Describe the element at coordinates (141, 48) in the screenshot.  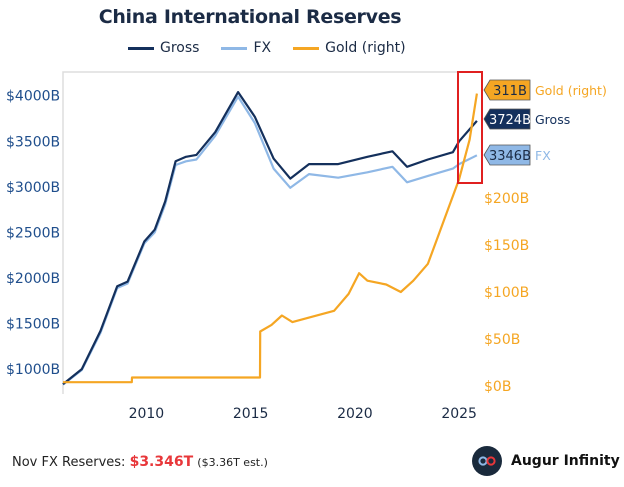
I see `legend-swatch-gross` at that location.